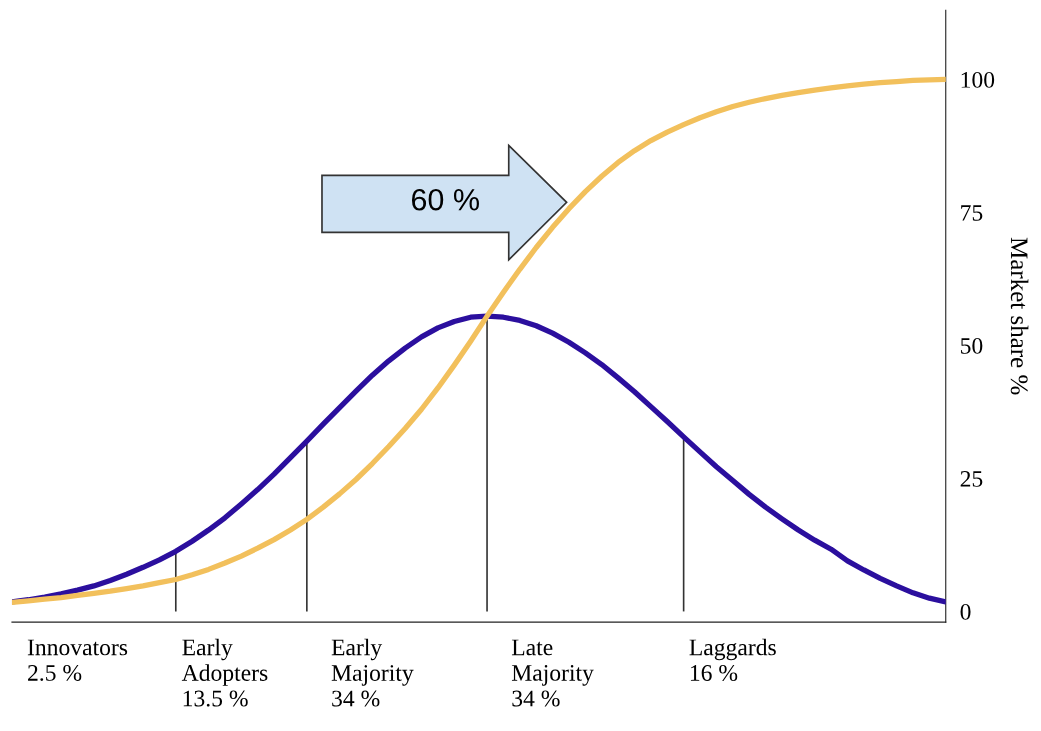  Describe the element at coordinates (978, 79) in the screenshot. I see `y-tick-label: 100` at that location.